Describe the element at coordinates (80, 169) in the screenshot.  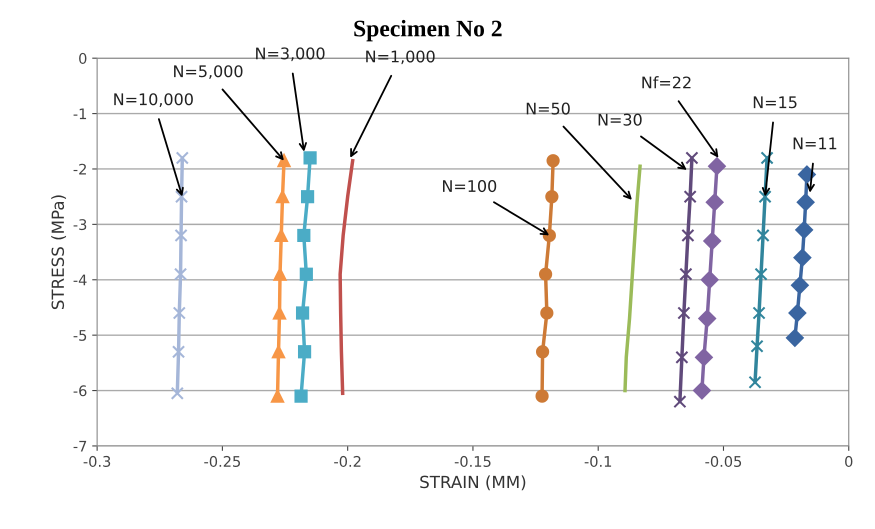
I see `y-tick-label: -2` at that location.